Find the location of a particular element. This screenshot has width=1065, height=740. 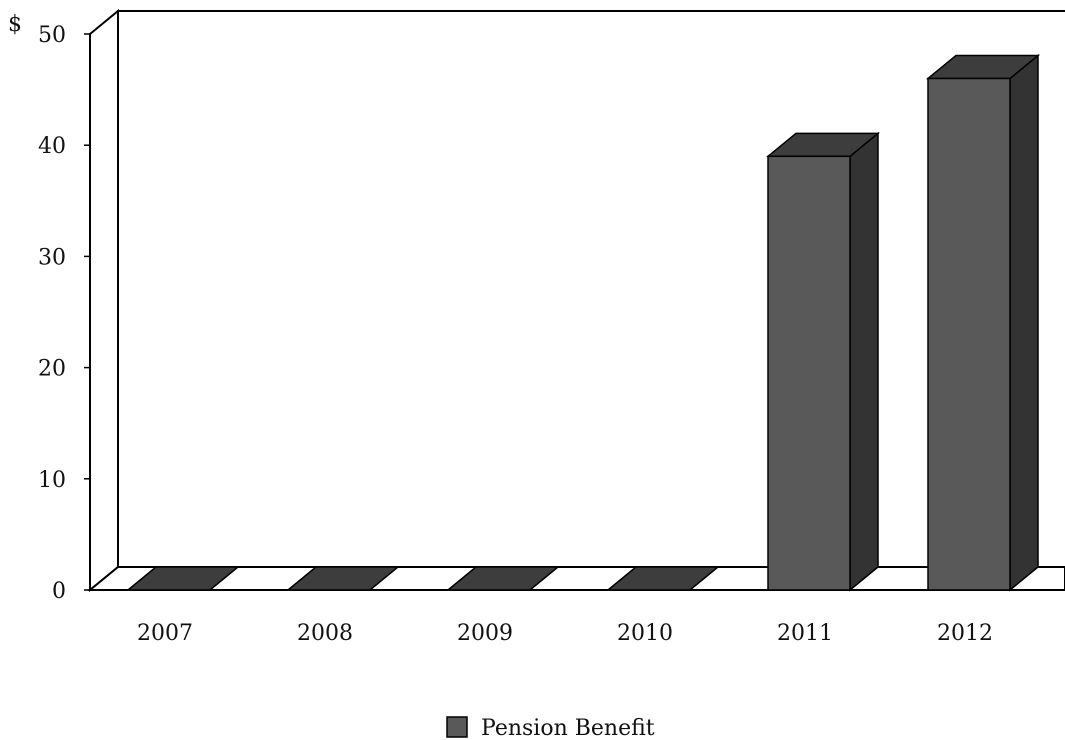

y-unit-label: $ is located at coordinates (15, 24).